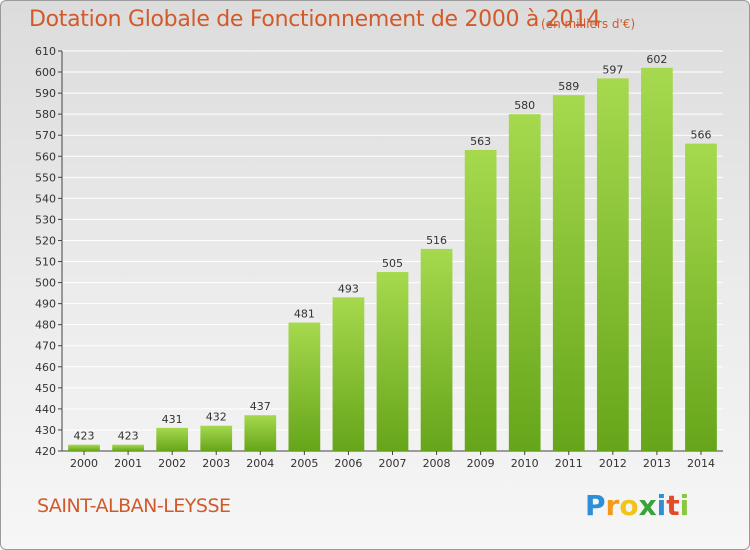 The width and height of the screenshot is (750, 550). I want to click on value-label-2003: 432, so click(216, 417).